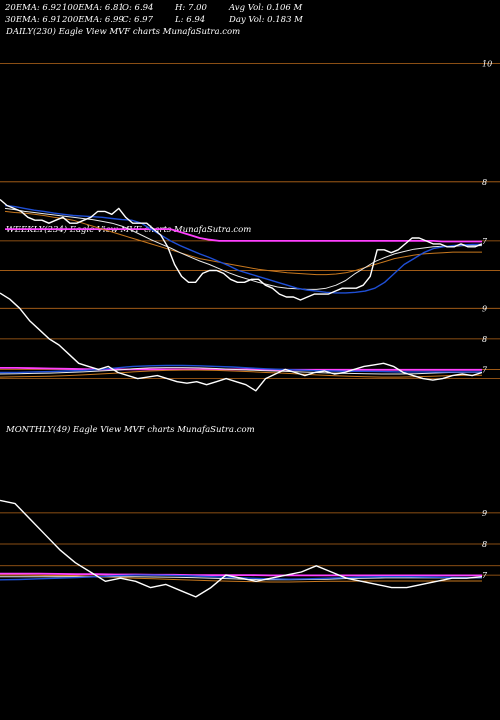  Describe the element at coordinates (191, 8) in the screenshot. I see `header-high: H: 7.00` at that location.